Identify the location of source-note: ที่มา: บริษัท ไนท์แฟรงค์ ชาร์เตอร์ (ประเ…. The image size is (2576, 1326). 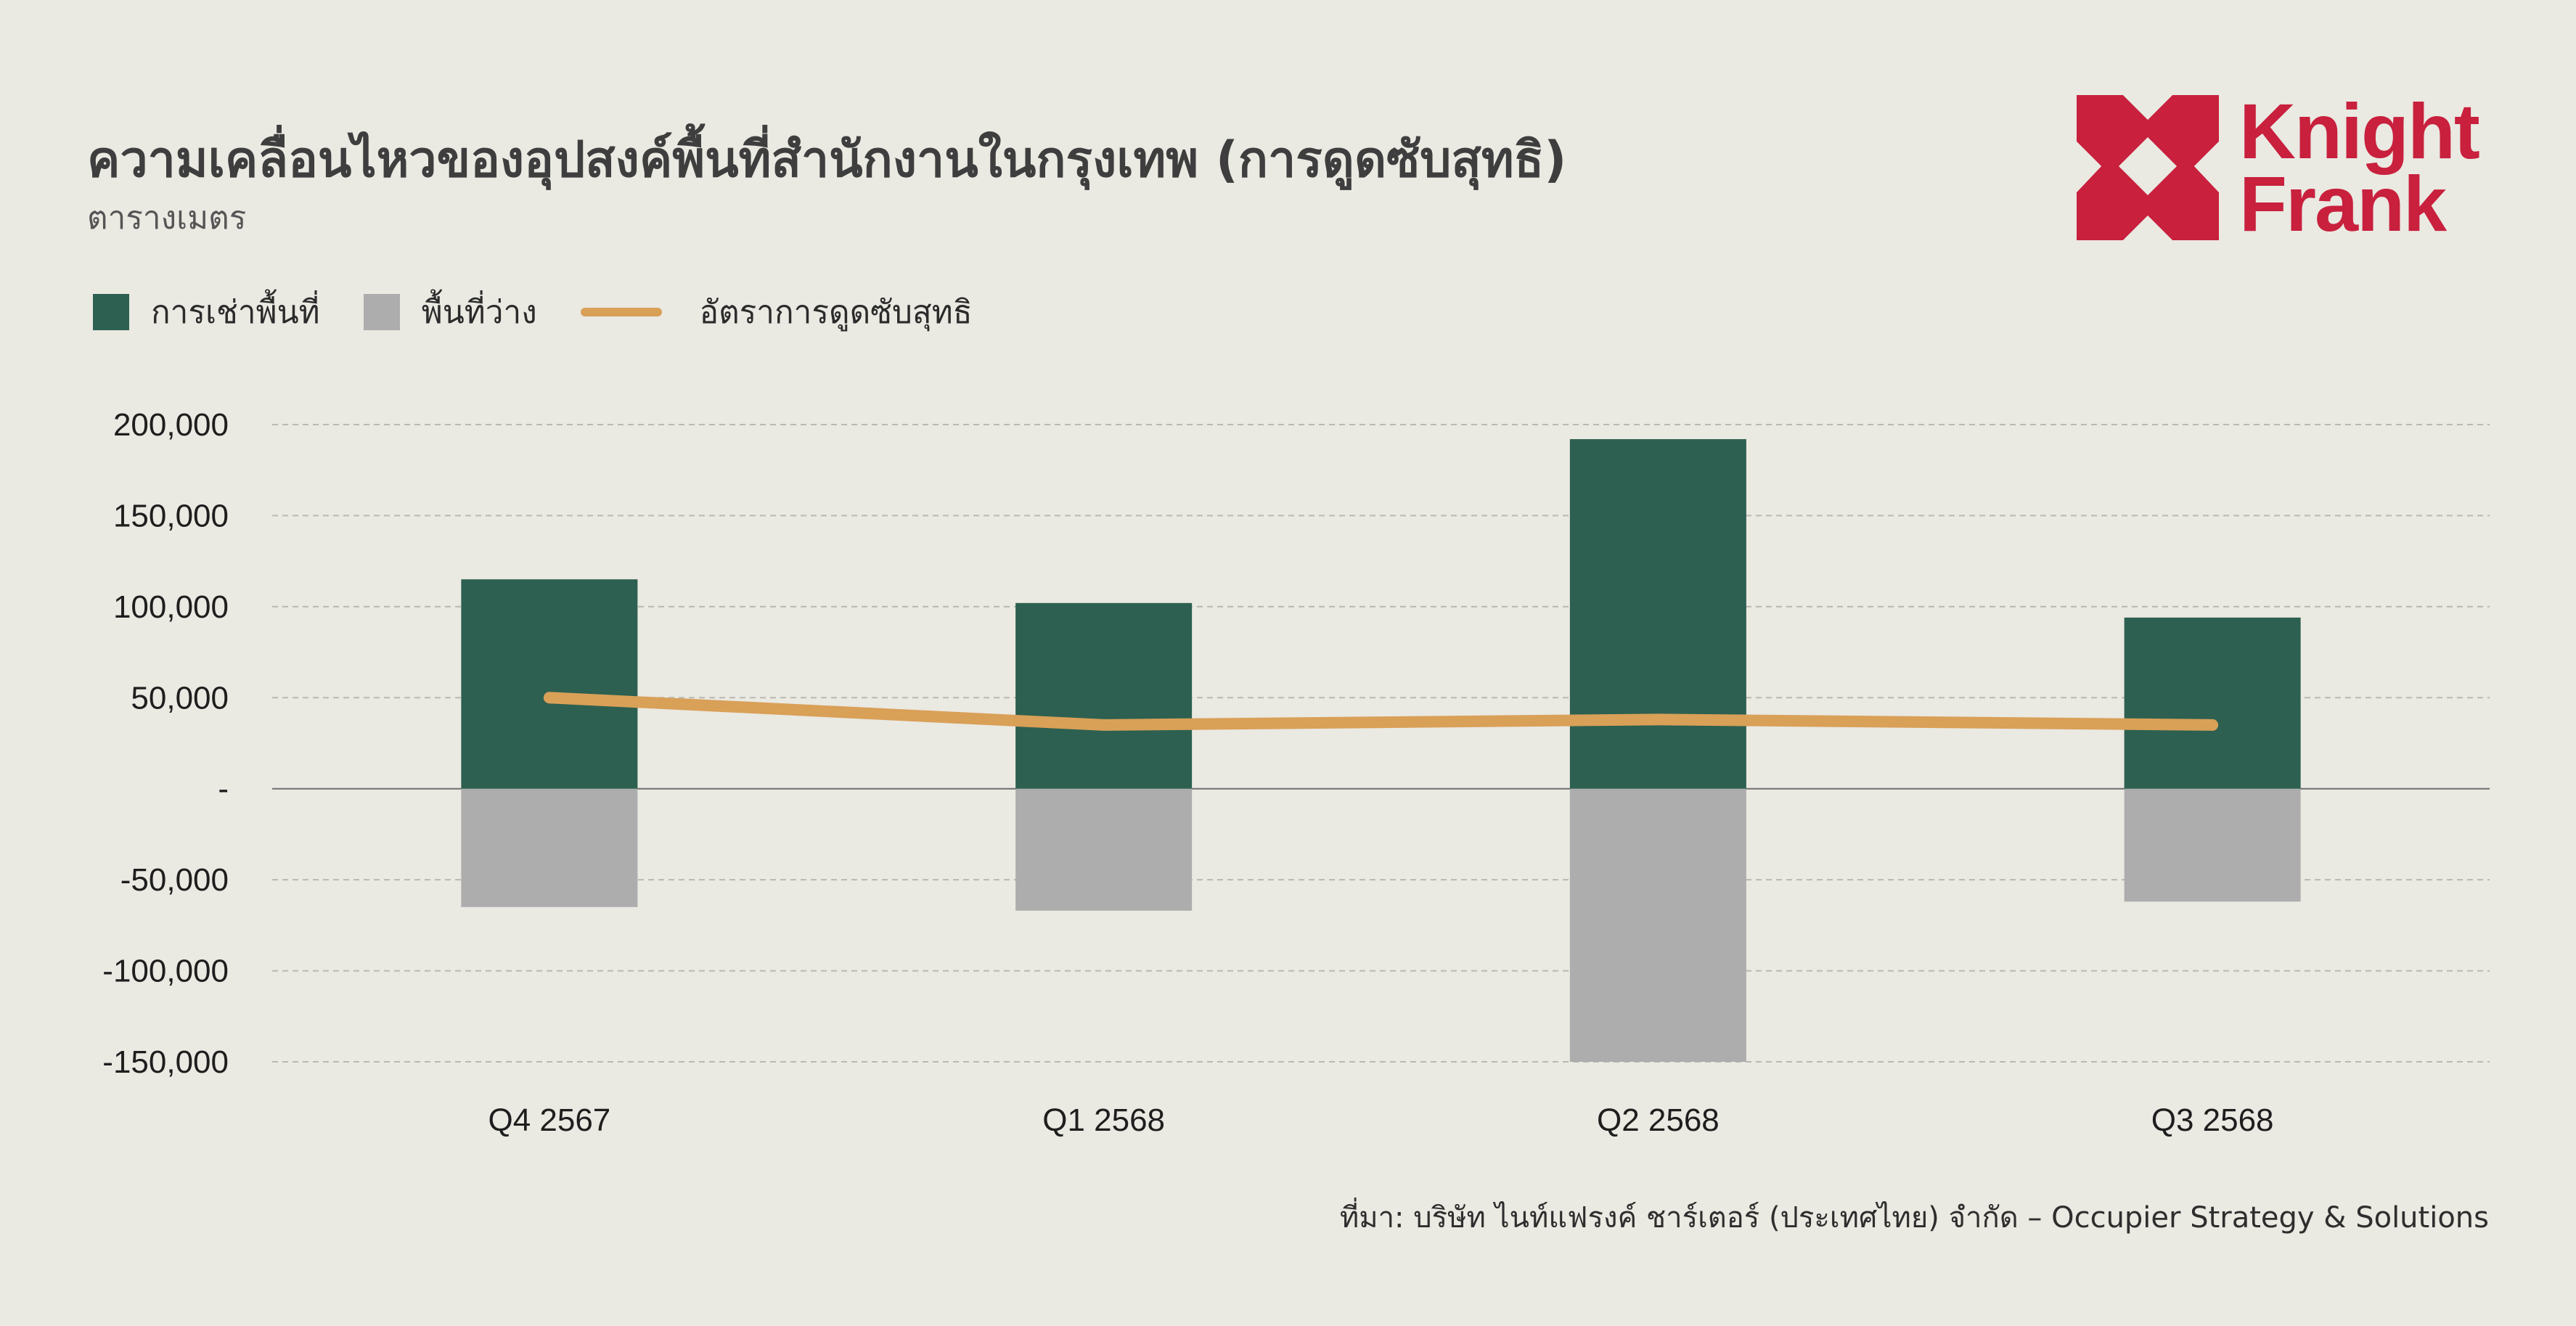
(1914, 1218).